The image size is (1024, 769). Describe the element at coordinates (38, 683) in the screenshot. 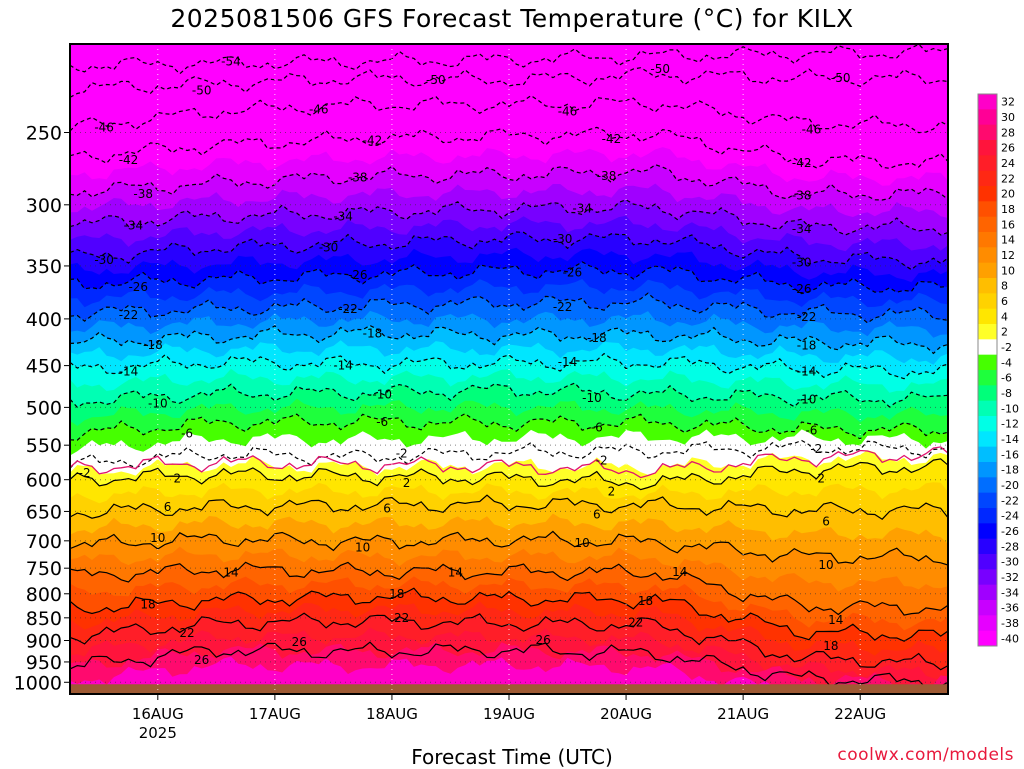

I see `y-tick-label: 1000` at that location.